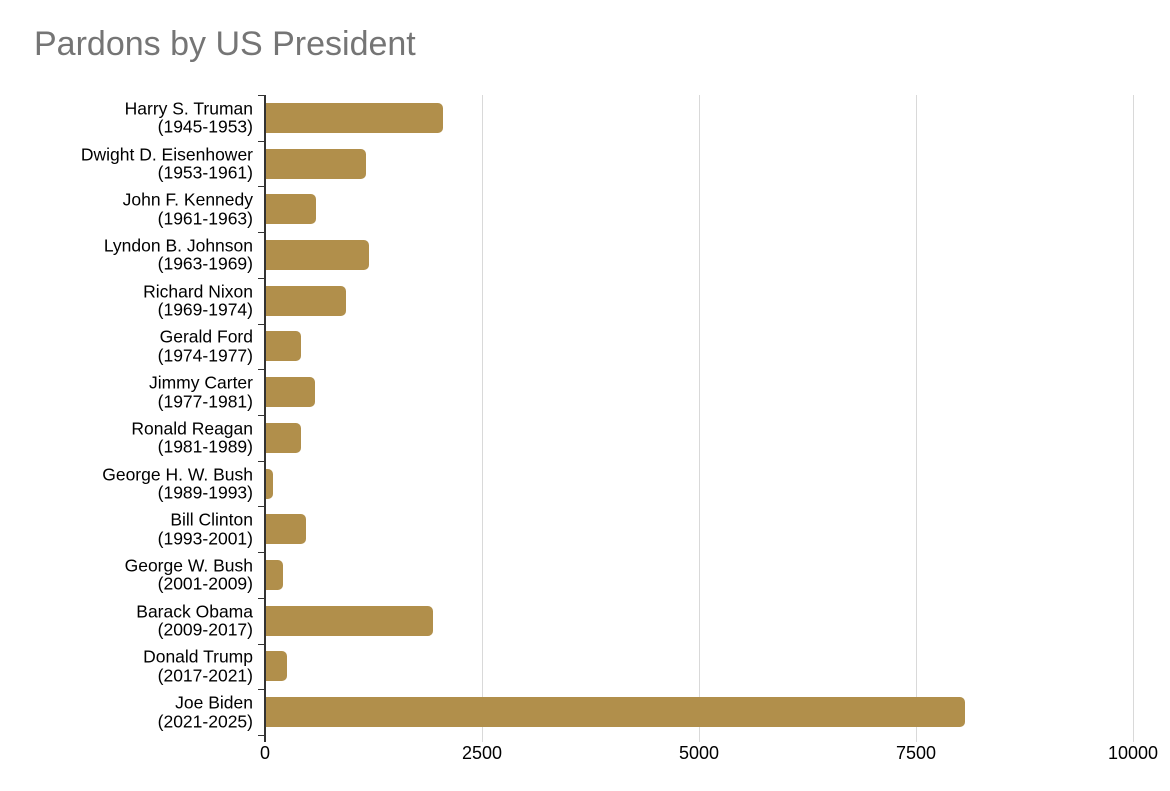  Describe the element at coordinates (1133, 753) in the screenshot. I see `x-tick-label-10000: 10000` at that location.